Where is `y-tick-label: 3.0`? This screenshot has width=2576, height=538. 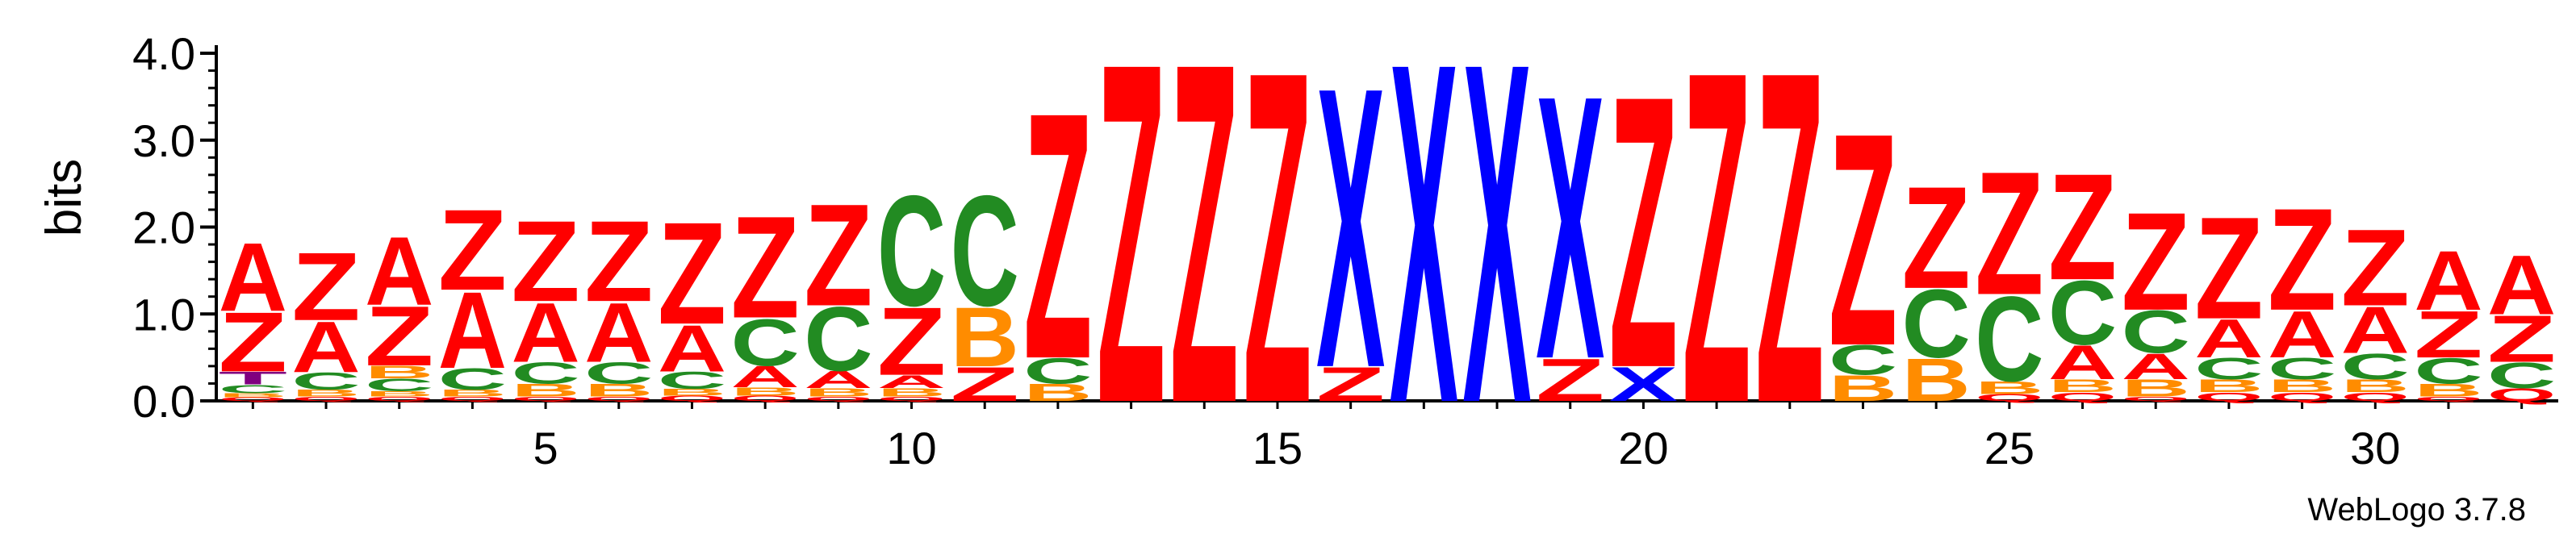 y-tick-label: 3.0 is located at coordinates (163, 141).